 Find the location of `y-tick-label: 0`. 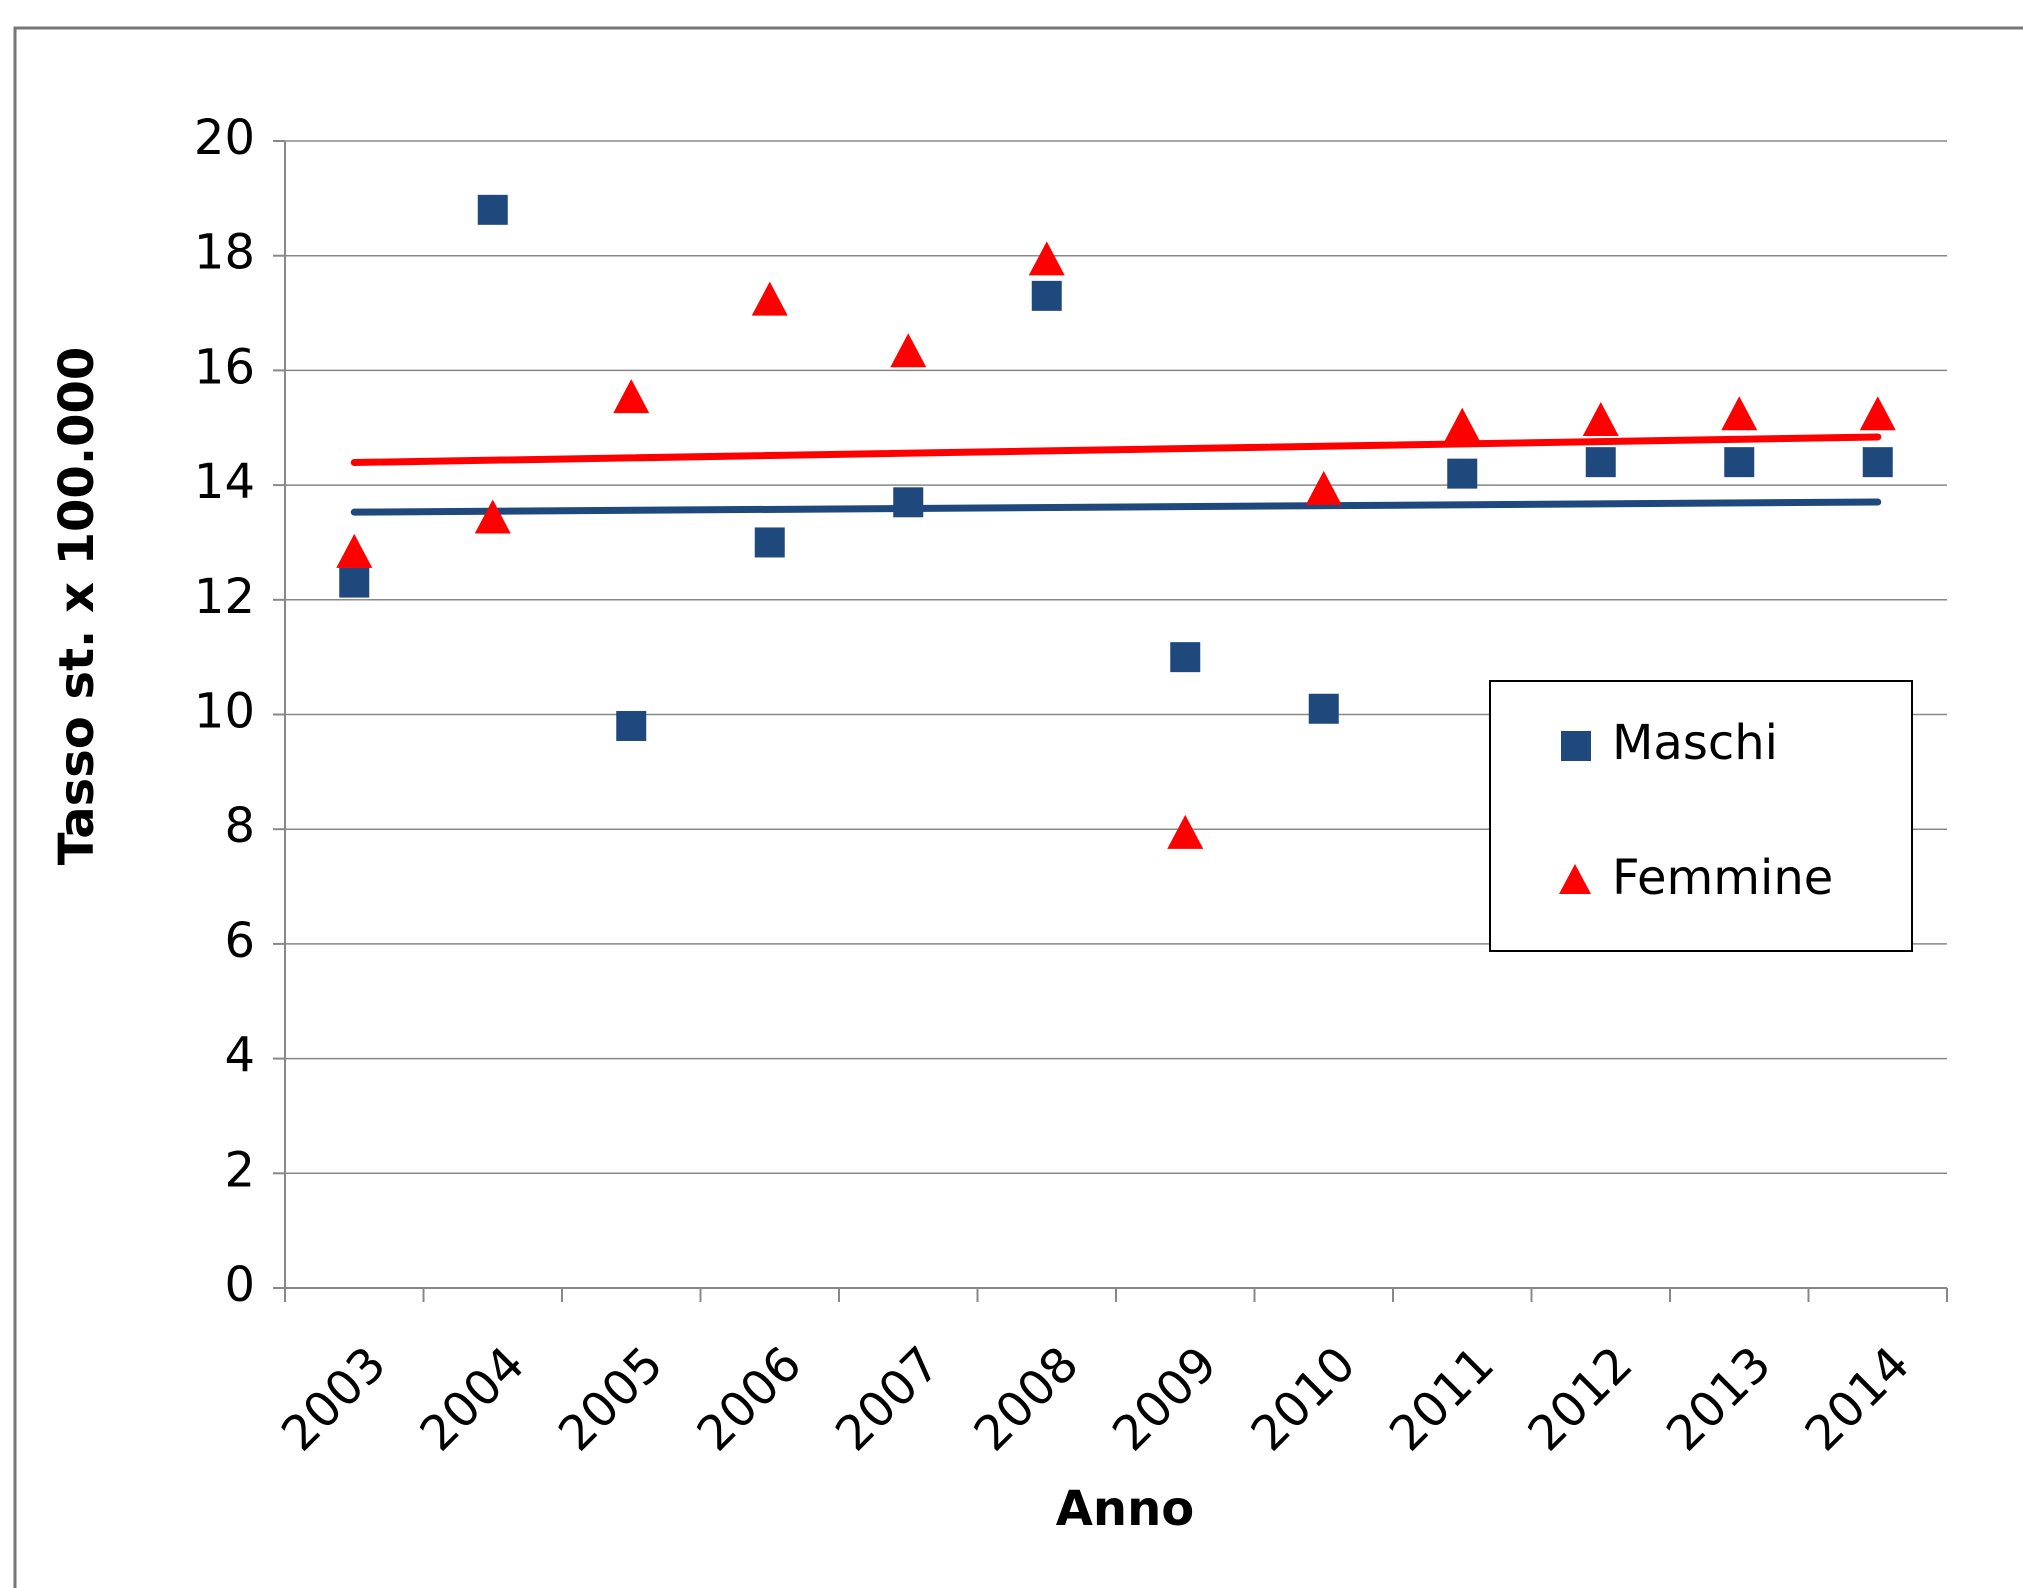

y-tick-label: 0 is located at coordinates (239, 1285).